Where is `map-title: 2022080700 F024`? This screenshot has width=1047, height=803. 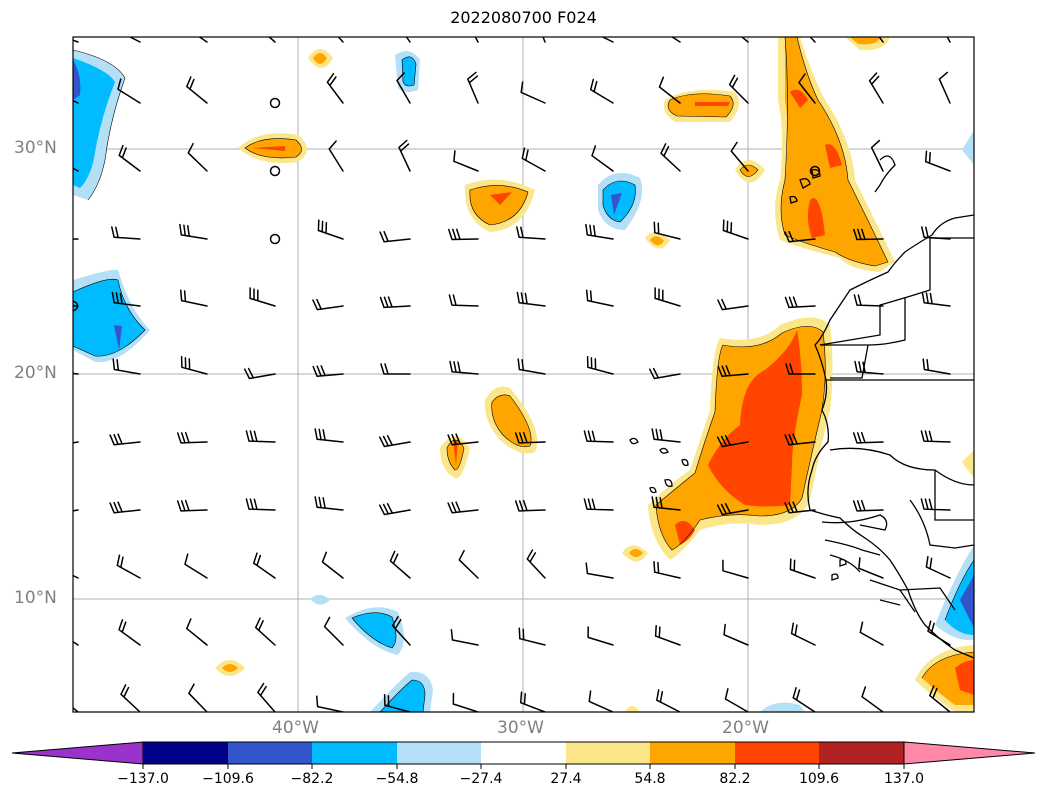
map-title: 2022080700 F024 is located at coordinates (523, 17).